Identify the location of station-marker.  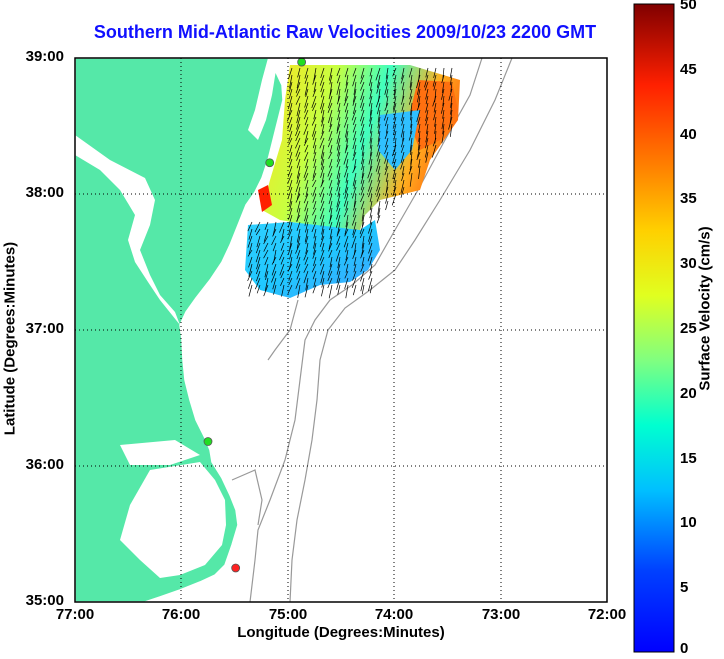
(208, 441).